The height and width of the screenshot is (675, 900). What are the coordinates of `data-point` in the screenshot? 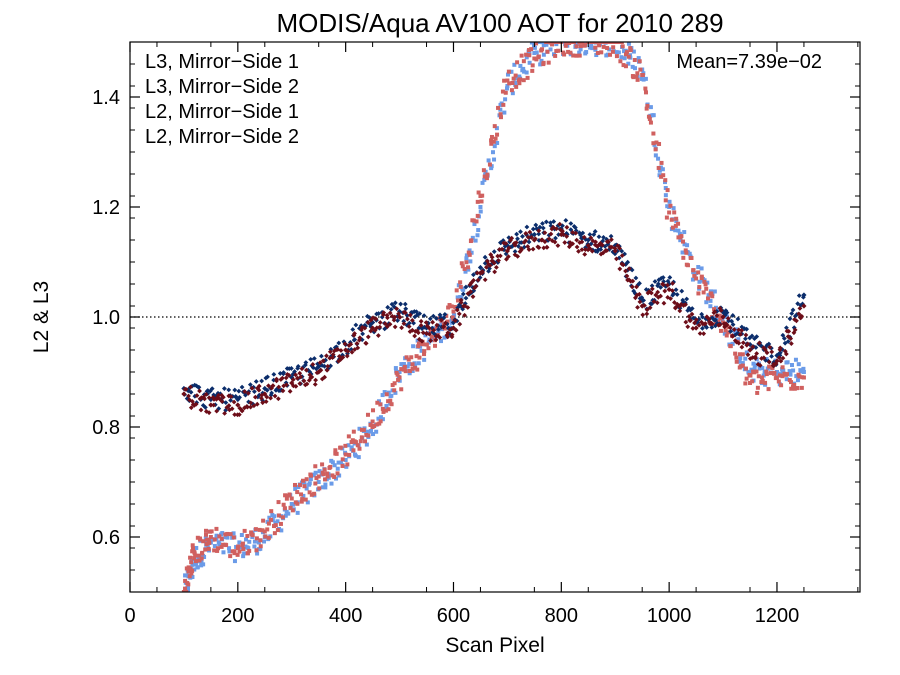 It's located at (803, 372).